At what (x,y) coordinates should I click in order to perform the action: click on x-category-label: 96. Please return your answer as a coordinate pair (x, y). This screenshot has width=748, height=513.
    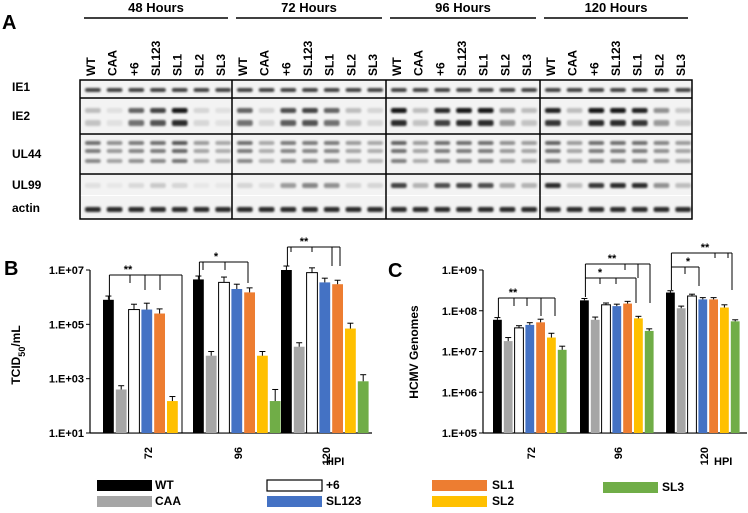
    Looking at the image, I should click on (619, 453).